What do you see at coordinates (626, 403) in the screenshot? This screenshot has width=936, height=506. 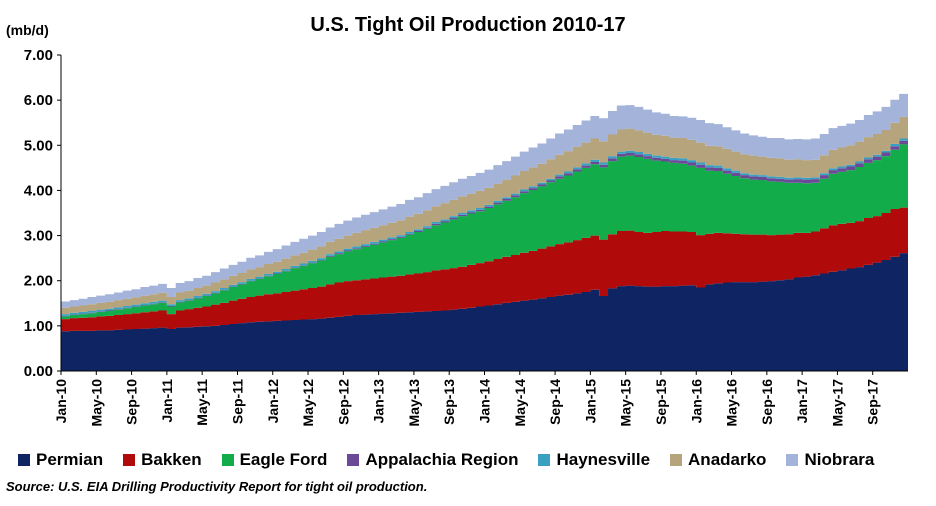 I see `x-tick-label: May-15` at bounding box center [626, 403].